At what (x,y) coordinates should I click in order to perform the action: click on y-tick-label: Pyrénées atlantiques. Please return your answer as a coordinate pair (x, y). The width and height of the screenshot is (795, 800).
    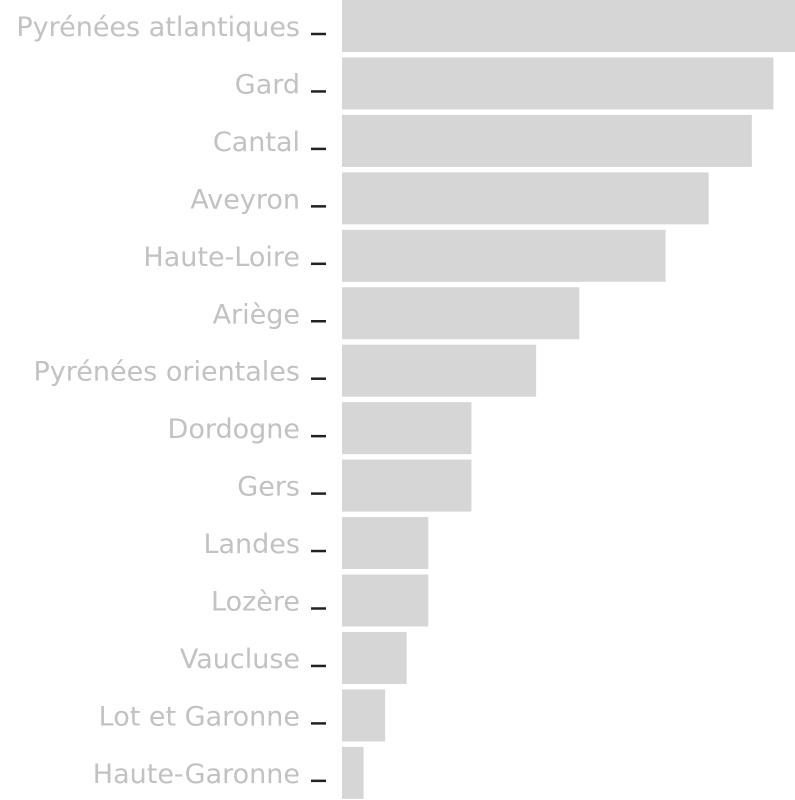
    Looking at the image, I should click on (158, 27).